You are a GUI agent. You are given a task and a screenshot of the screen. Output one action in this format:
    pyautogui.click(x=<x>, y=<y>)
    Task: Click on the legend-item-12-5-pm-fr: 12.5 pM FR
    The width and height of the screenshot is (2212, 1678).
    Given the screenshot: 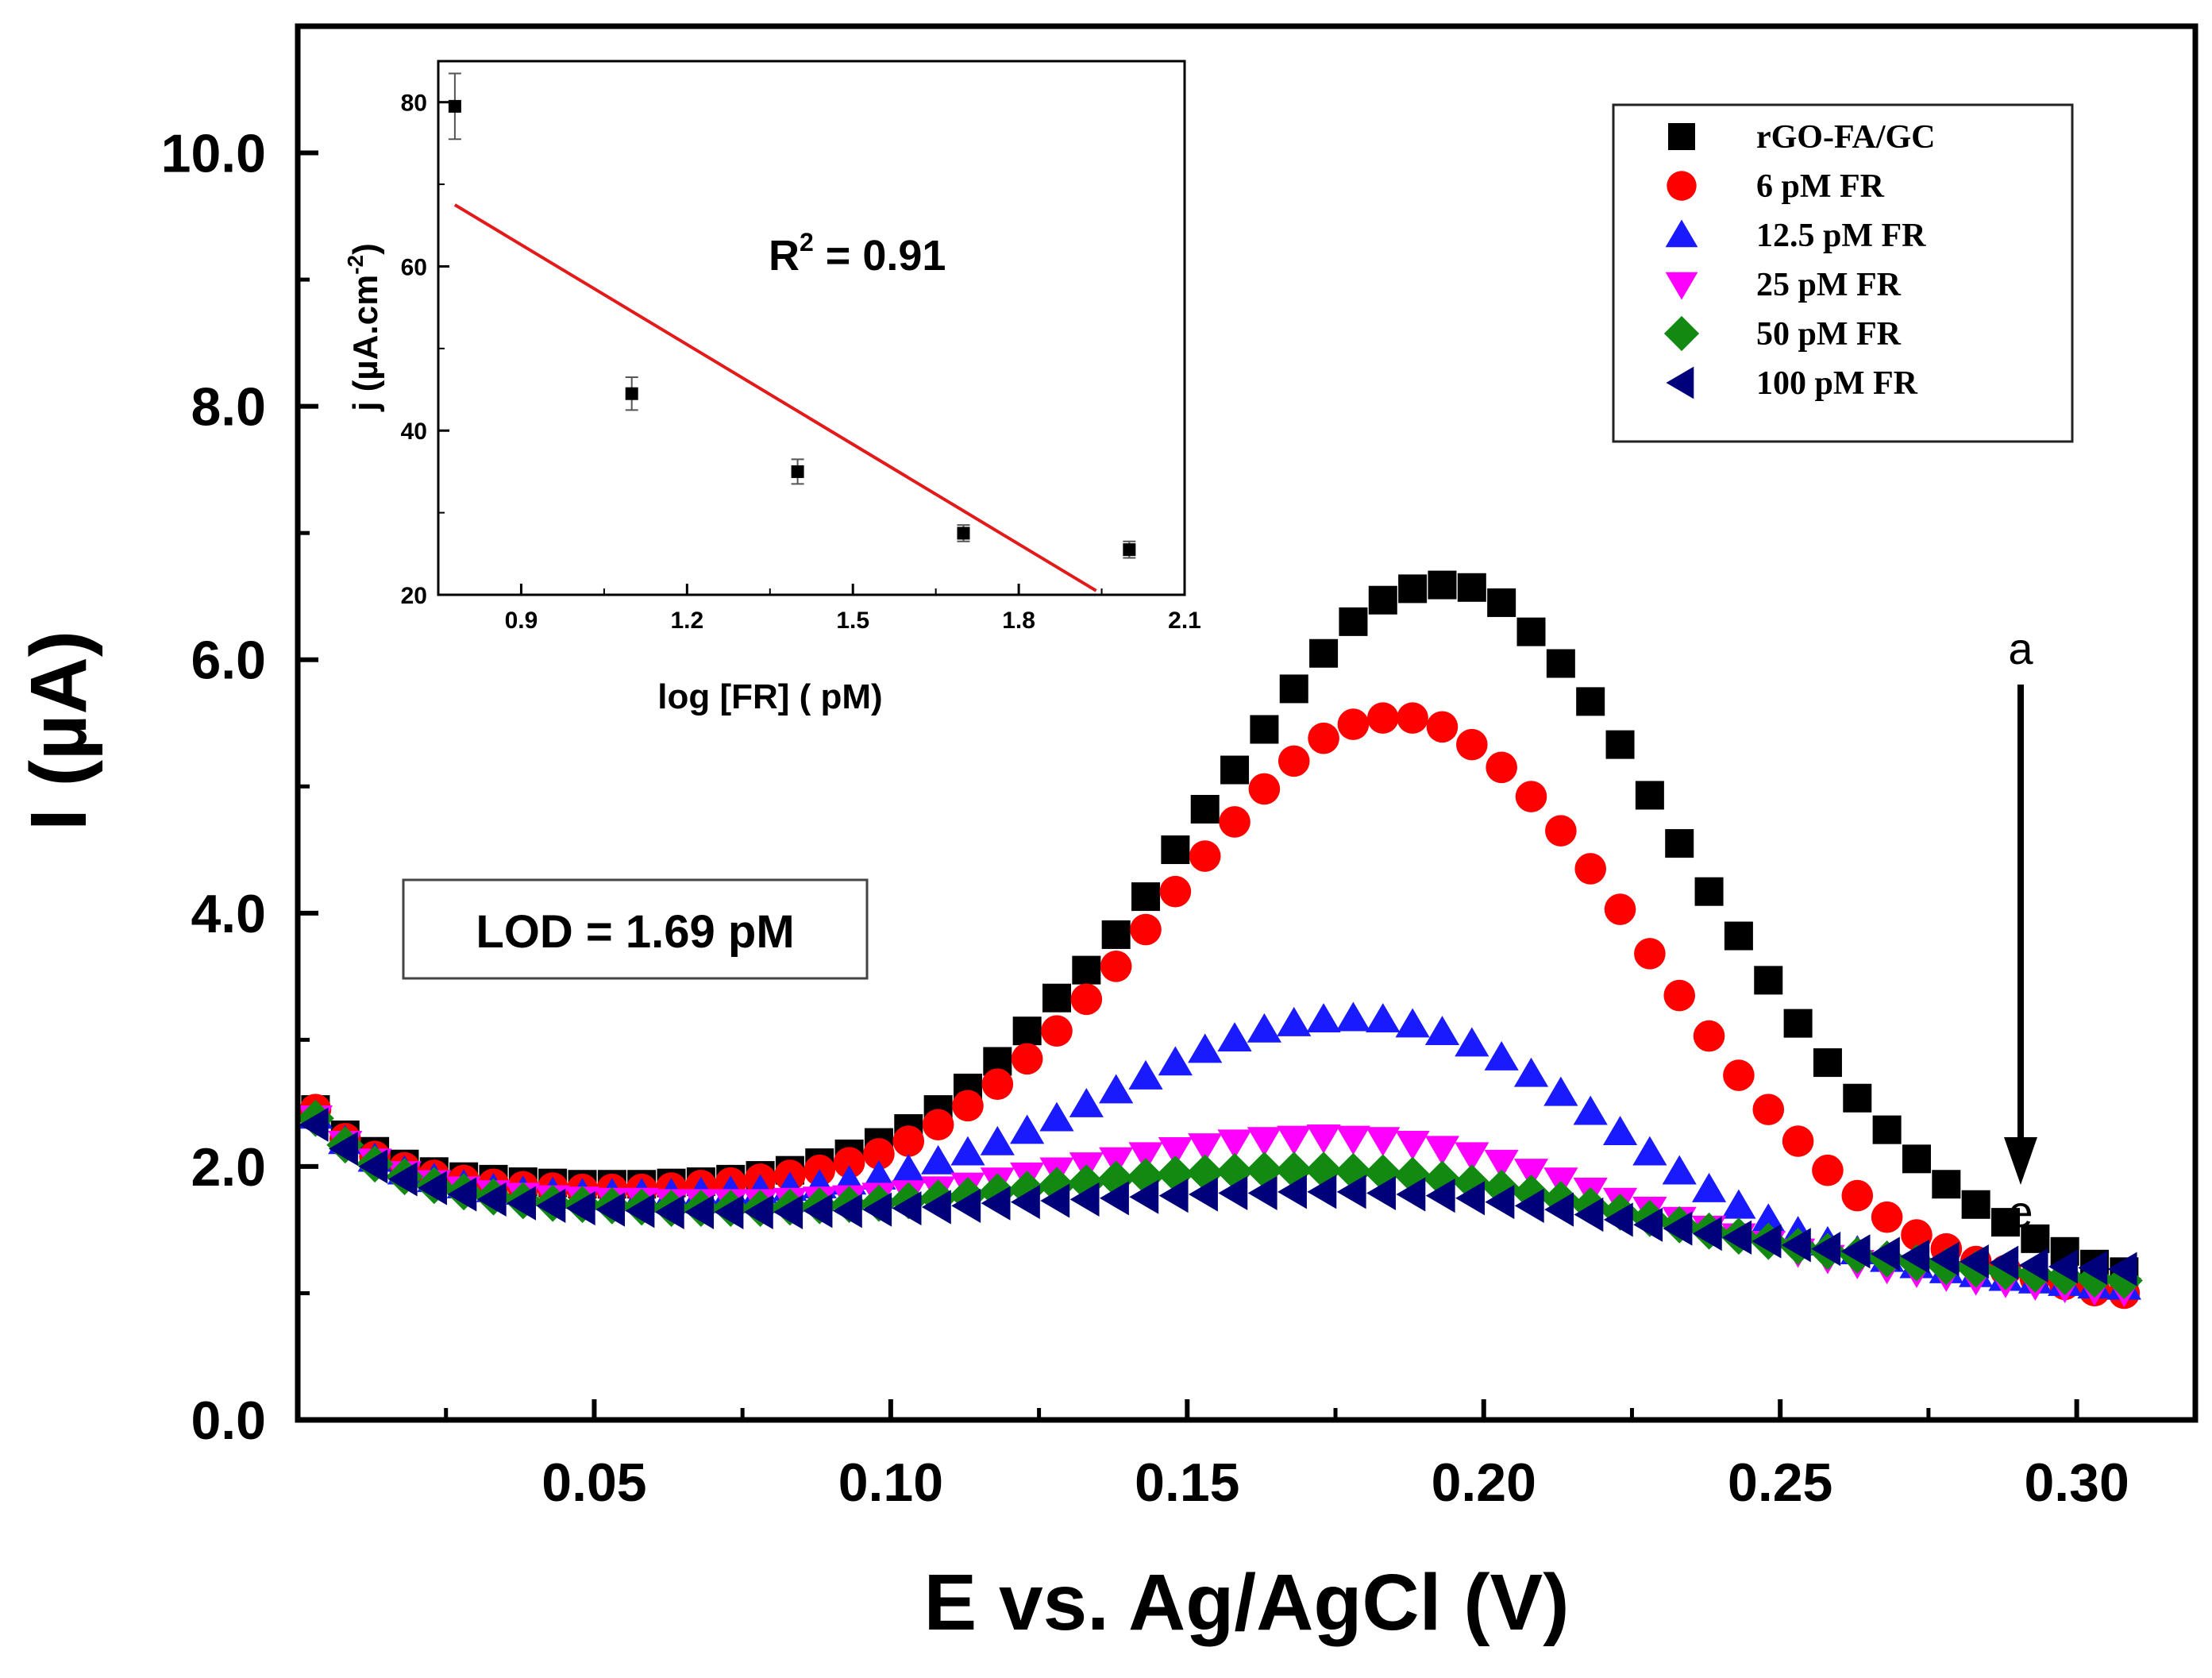 What is the action you would take?
    pyautogui.click(x=1795, y=236)
    